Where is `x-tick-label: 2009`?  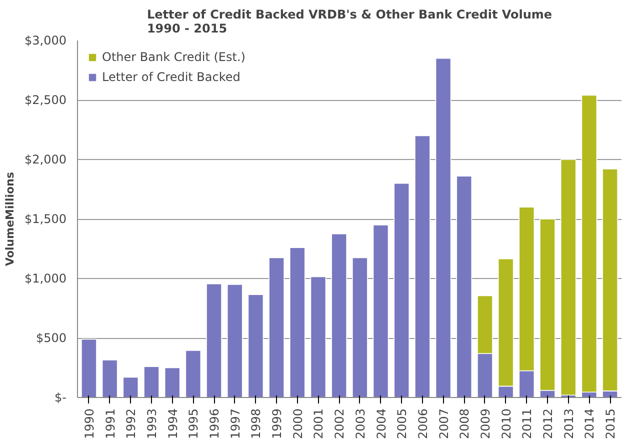 x-tick-label: 2009 is located at coordinates (485, 424).